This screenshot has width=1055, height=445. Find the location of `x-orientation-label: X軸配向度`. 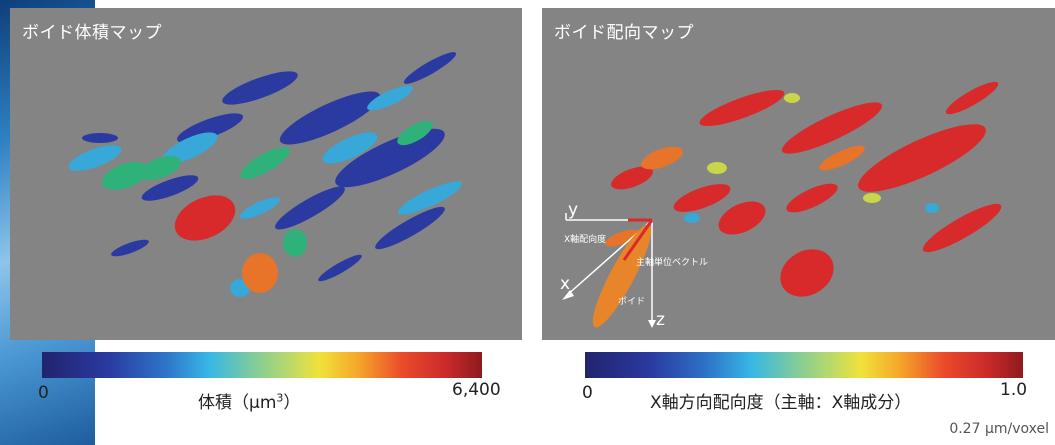

x-orientation-label: X軸配向度 is located at coordinates (585, 240).